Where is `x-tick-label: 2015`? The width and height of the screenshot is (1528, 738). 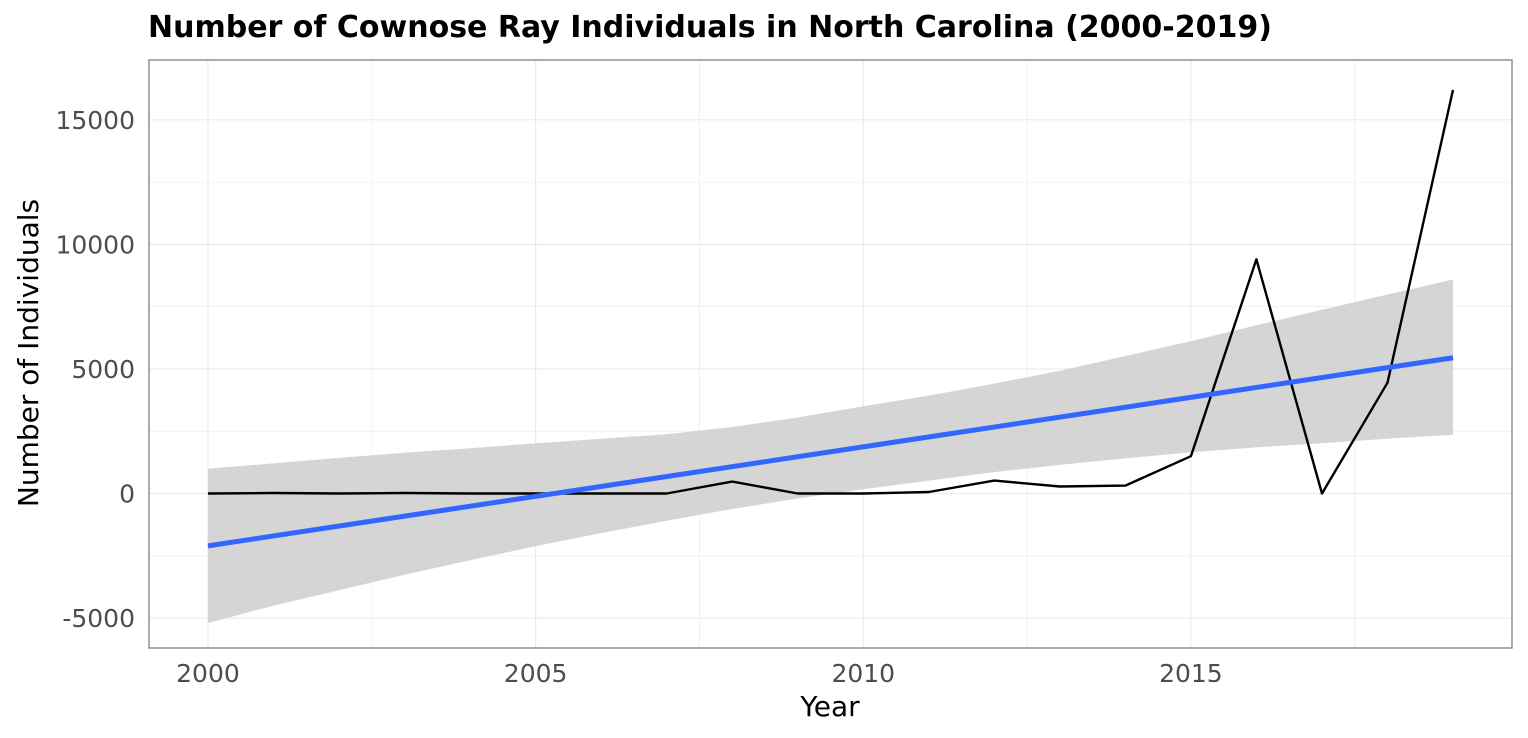
x-tick-label: 2015 is located at coordinates (1191, 673).